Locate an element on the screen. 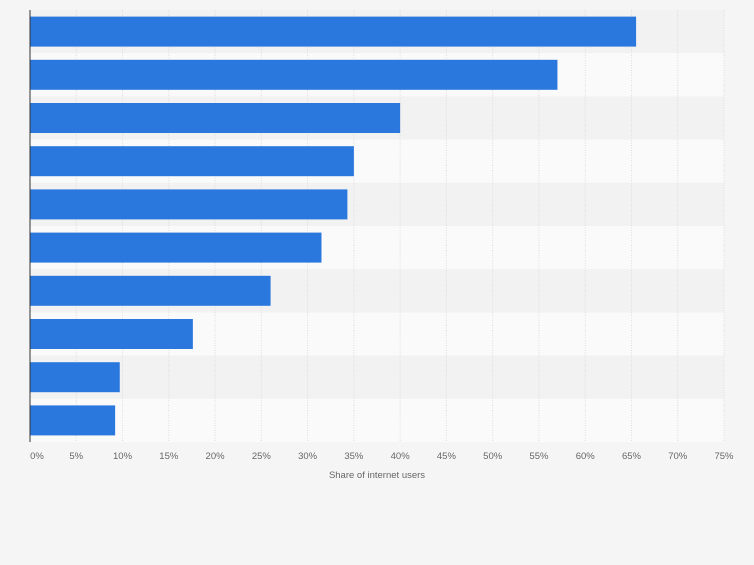 Image resolution: width=754 pixels, height=565 pixels. x-tick-label: 15% is located at coordinates (169, 456).